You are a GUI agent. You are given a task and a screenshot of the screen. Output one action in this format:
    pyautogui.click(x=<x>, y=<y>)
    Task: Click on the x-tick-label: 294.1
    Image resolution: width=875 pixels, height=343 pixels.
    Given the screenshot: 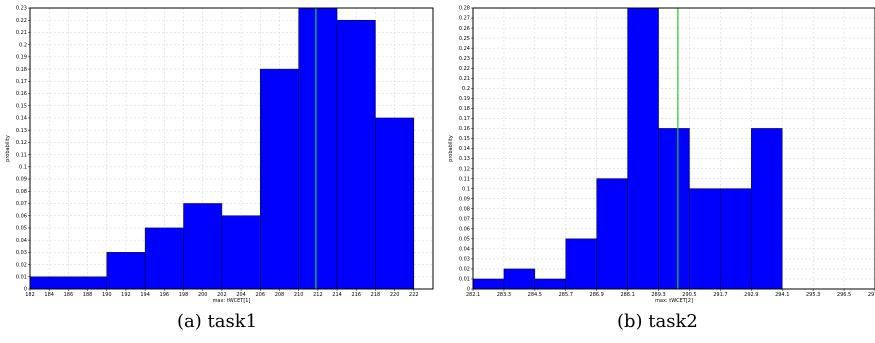 What is the action you would take?
    pyautogui.click(x=782, y=295)
    